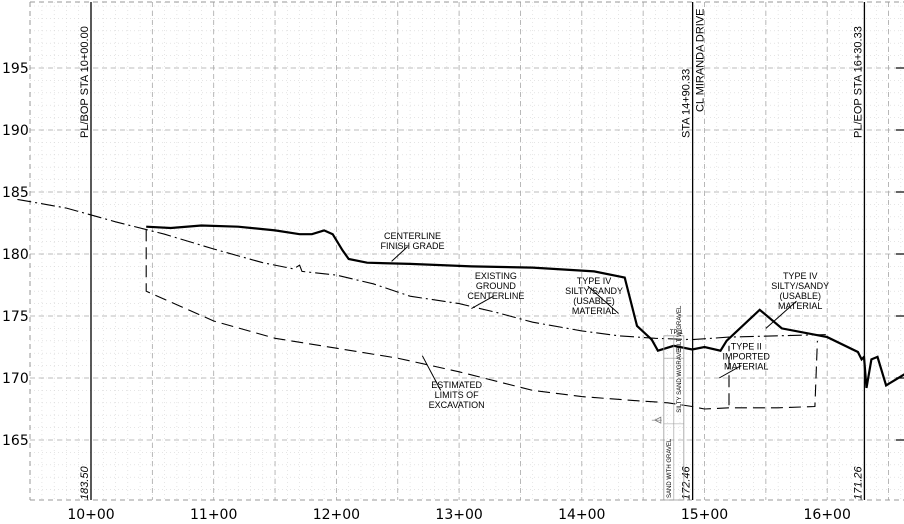 Image resolution: width=904 pixels, height=524 pixels. What do you see at coordinates (687, 103) in the screenshot?
I see `station-top-label: STA 14+90.33` at bounding box center [687, 103].